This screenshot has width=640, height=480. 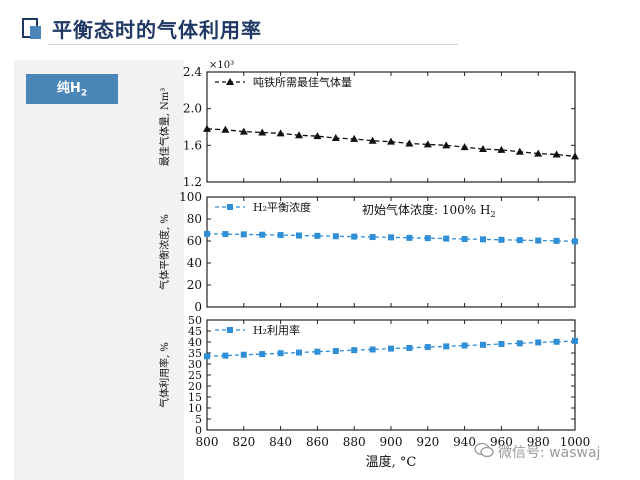 I want to click on x-tick-label: 840, so click(x=280, y=442).